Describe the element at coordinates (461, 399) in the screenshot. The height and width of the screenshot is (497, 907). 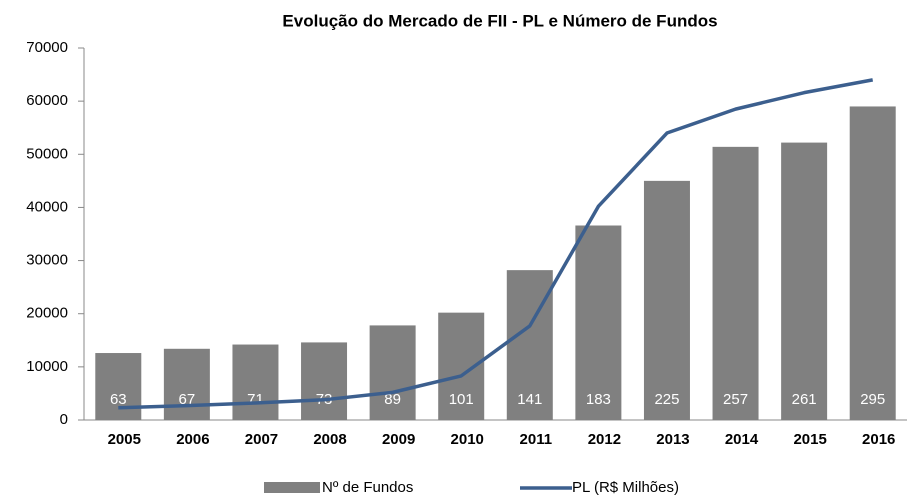
I see `data-label: 101` at that location.